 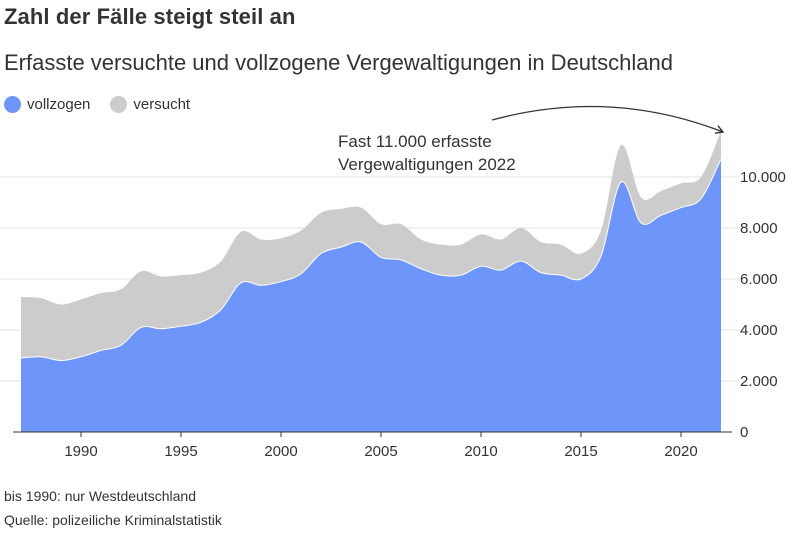 What do you see at coordinates (12, 104) in the screenshot?
I see `legend-swatch-vollzogen` at bounding box center [12, 104].